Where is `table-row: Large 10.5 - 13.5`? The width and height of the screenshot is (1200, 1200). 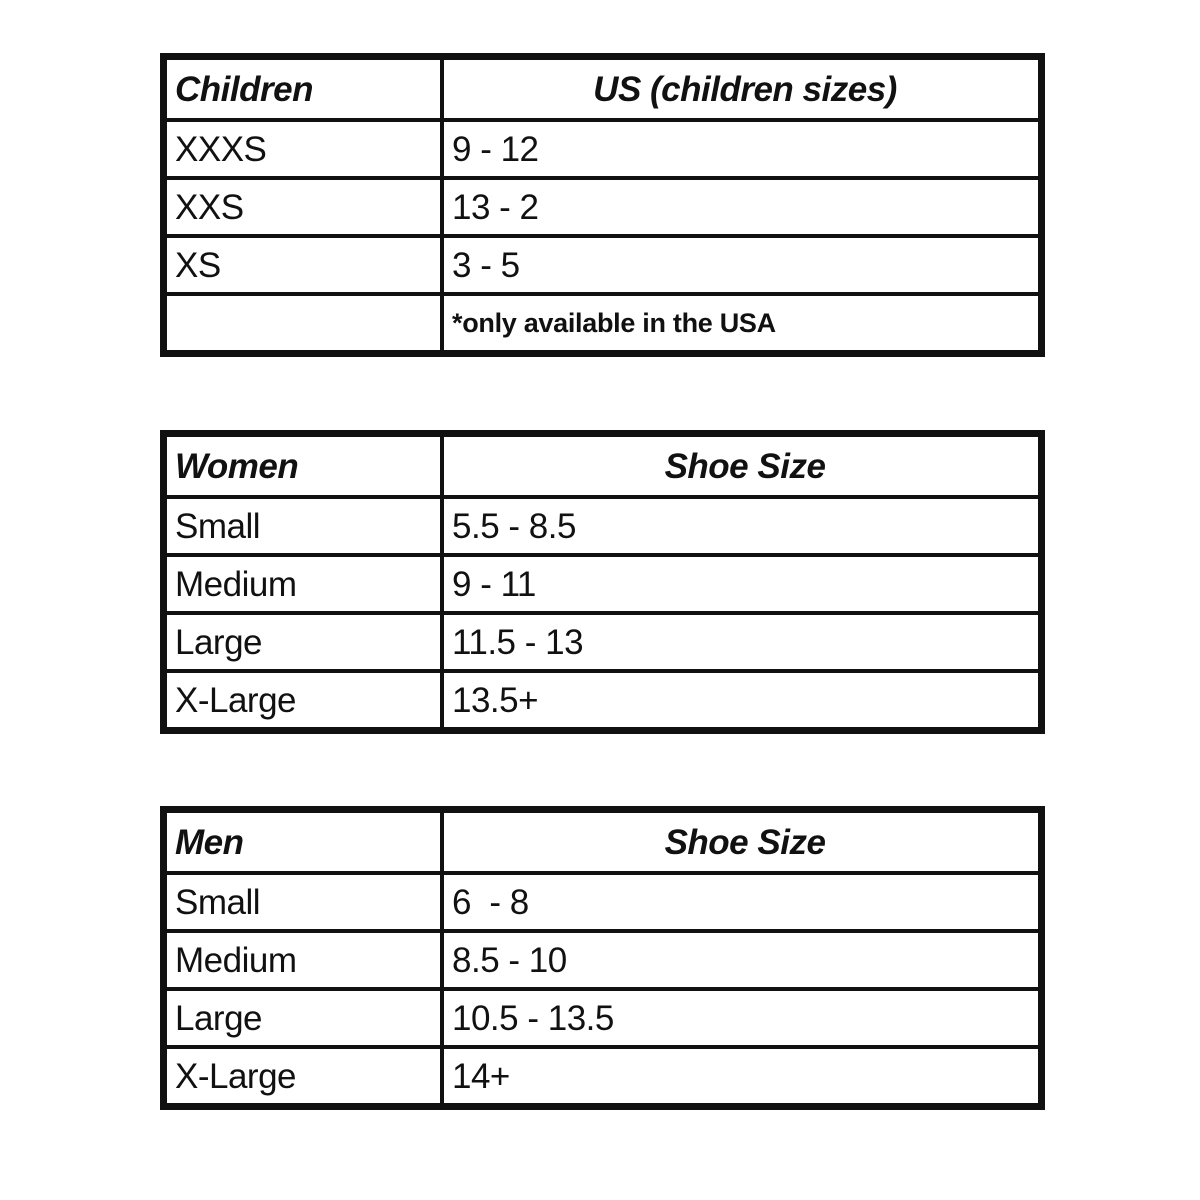
table-row: Large 10.5 - 13.5 is located at coordinates (602, 1018).